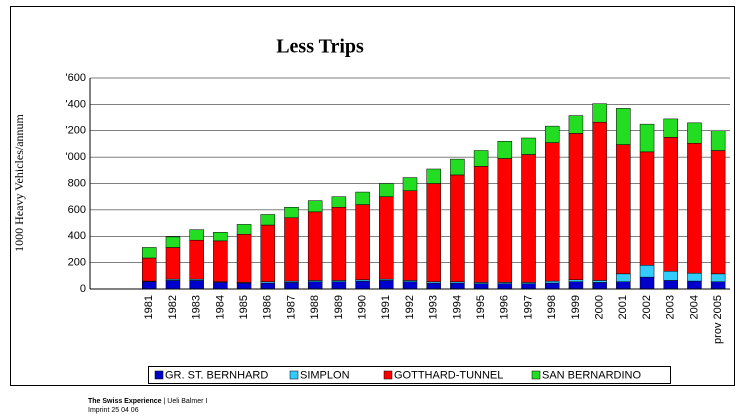  Describe the element at coordinates (647, 307) in the screenshot. I see `x-tick-label: 2002` at that location.